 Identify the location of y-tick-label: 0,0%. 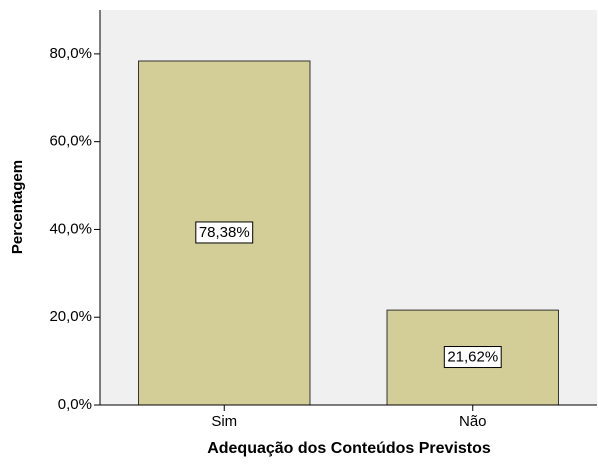
(75, 404).